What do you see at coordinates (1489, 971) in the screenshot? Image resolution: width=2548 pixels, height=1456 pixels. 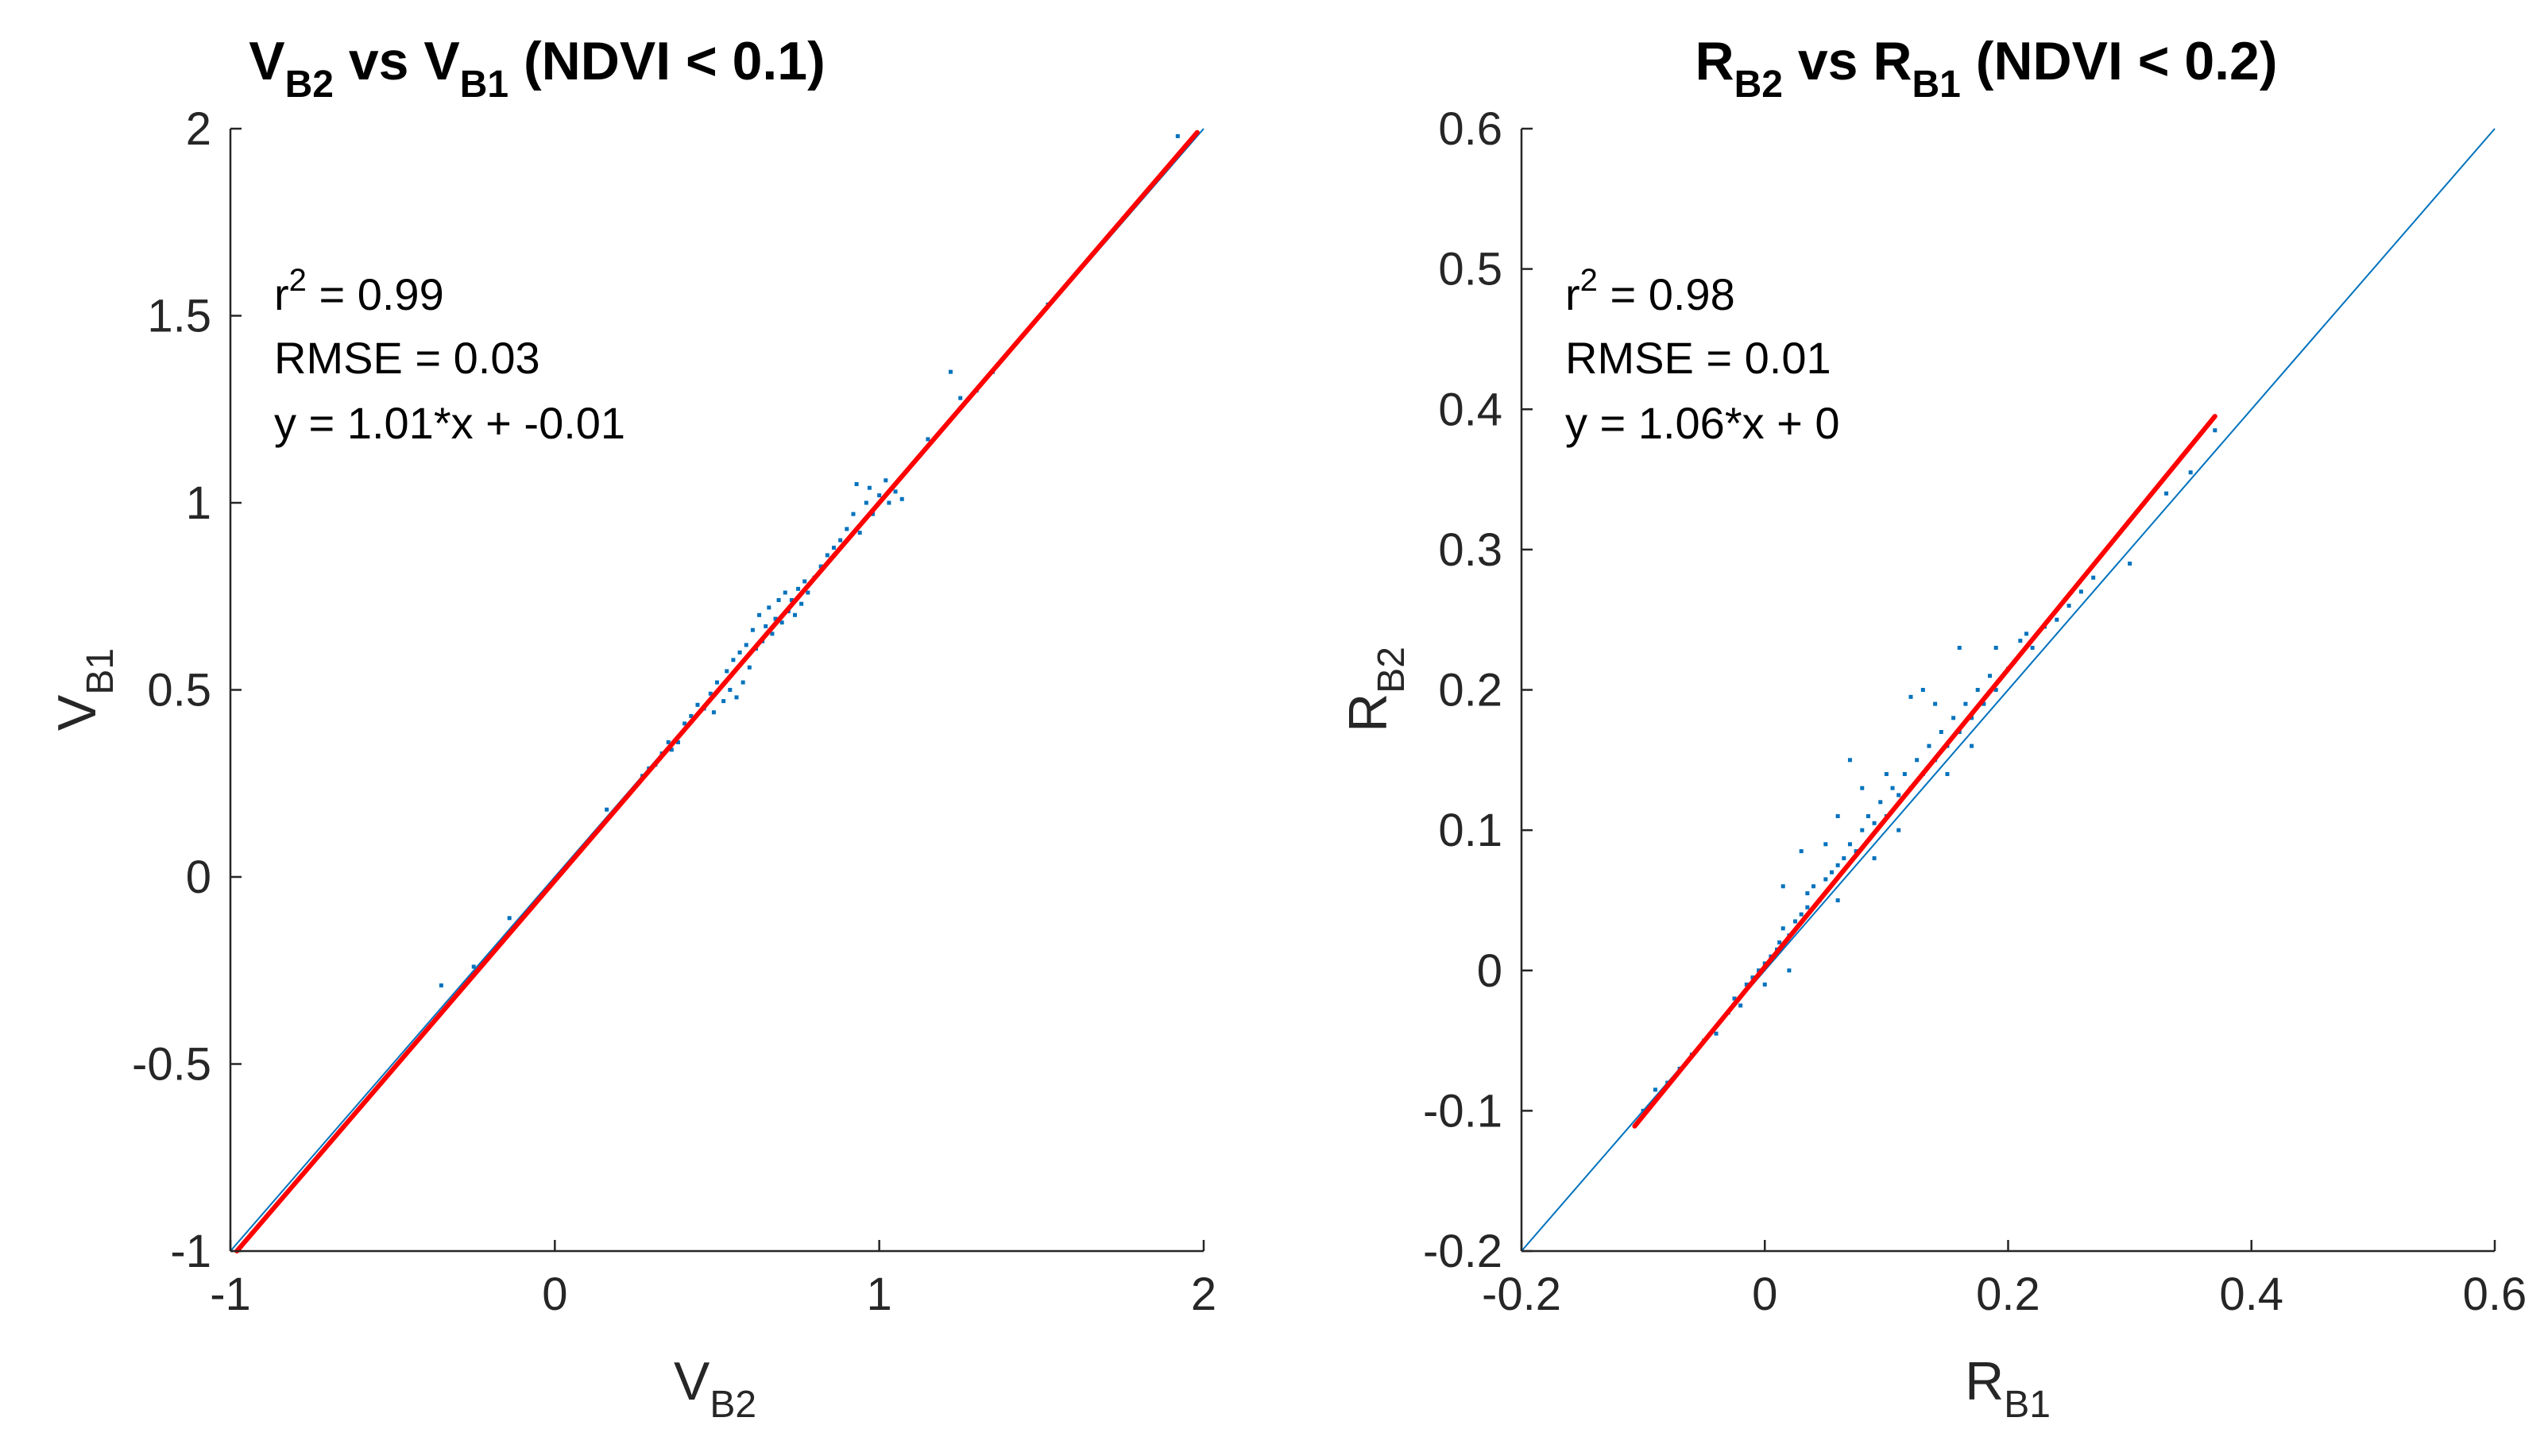 I see `y-tick-label: 0` at bounding box center [1489, 971].